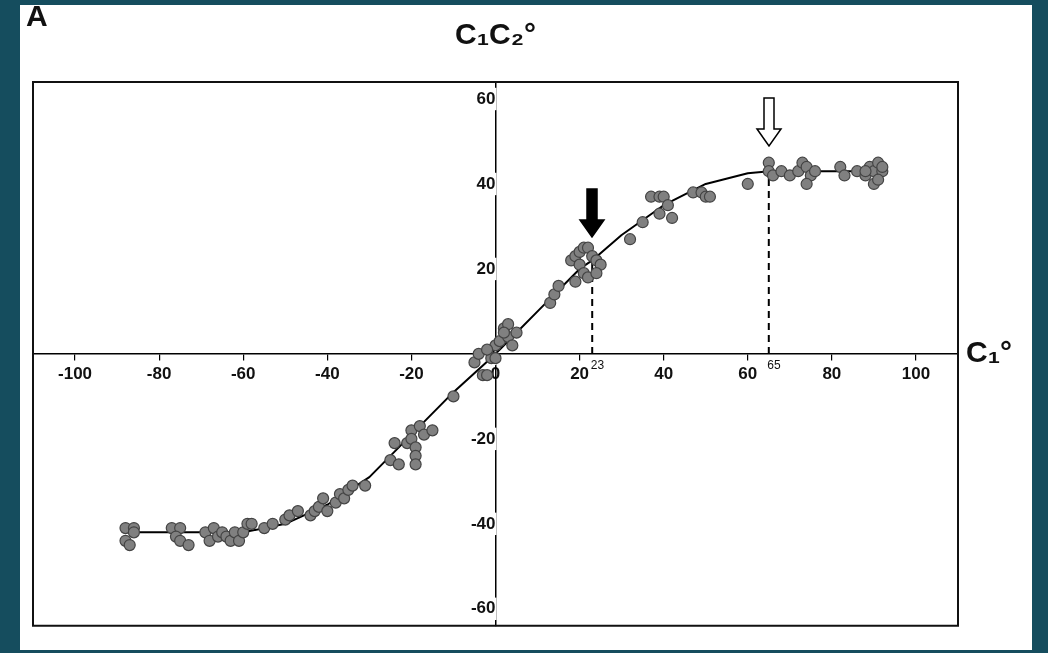  Describe the element at coordinates (327, 373) in the screenshot. I see `x-tick-label: -40` at that location.